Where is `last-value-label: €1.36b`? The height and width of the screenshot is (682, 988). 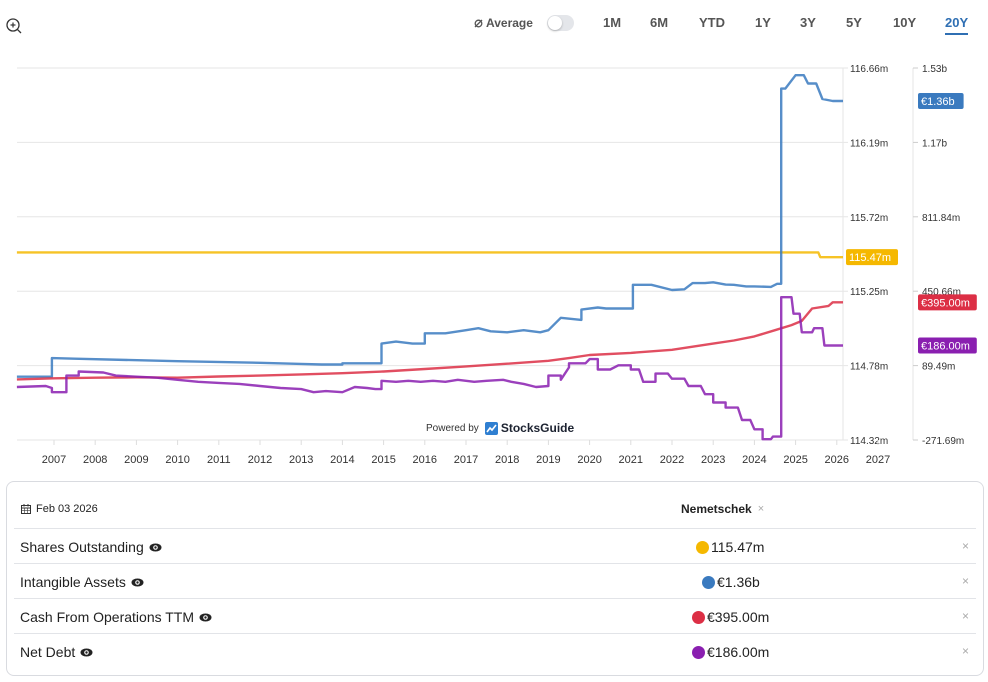
last-value-label: €1.36b is located at coordinates (938, 102).